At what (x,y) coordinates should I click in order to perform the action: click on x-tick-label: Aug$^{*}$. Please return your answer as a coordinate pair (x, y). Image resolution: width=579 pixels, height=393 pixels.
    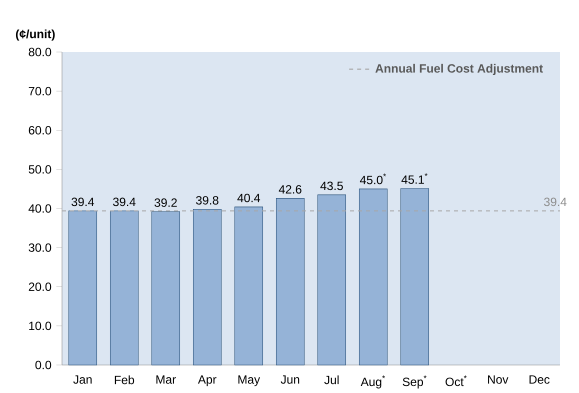
    Looking at the image, I should click on (373, 381).